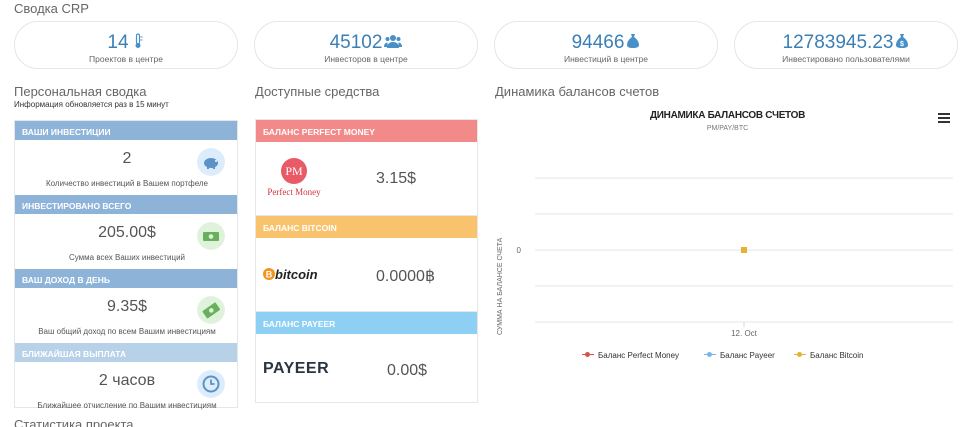 Image resolution: width=980 pixels, height=427 pixels. I want to click on balance-value: 0.0000฿, so click(406, 276).